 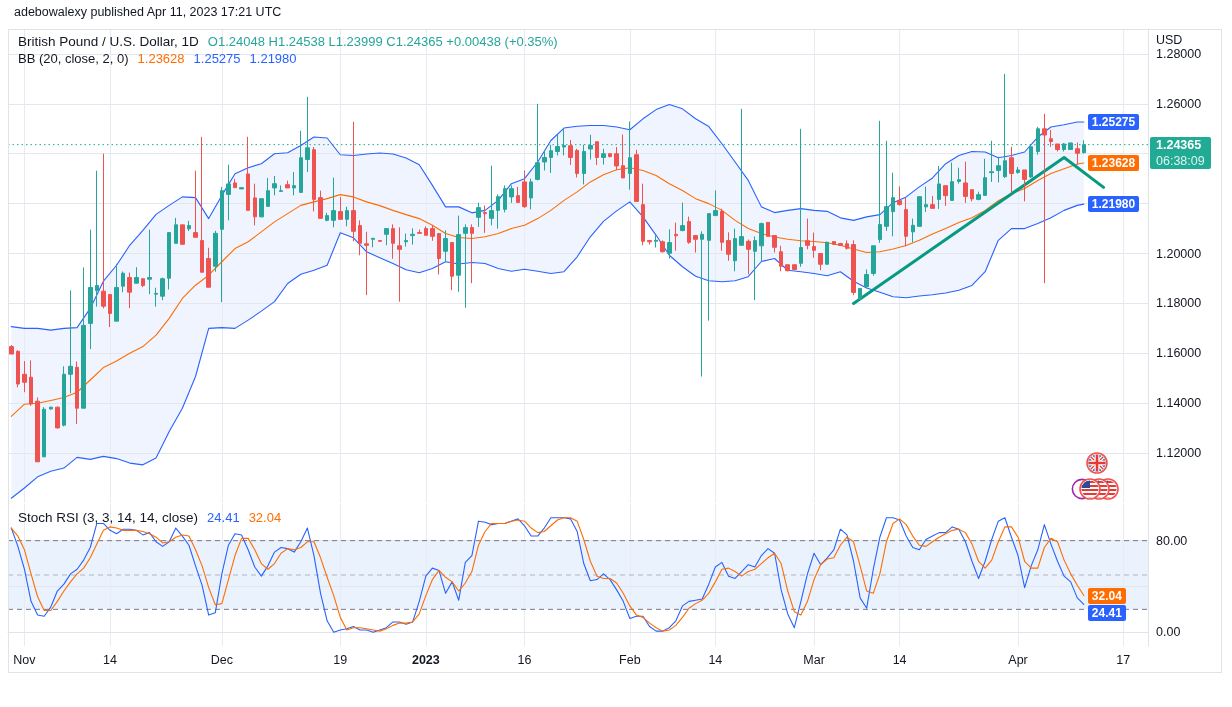 What do you see at coordinates (221, 659) in the screenshot?
I see `x-tick-label: Dec` at bounding box center [221, 659].